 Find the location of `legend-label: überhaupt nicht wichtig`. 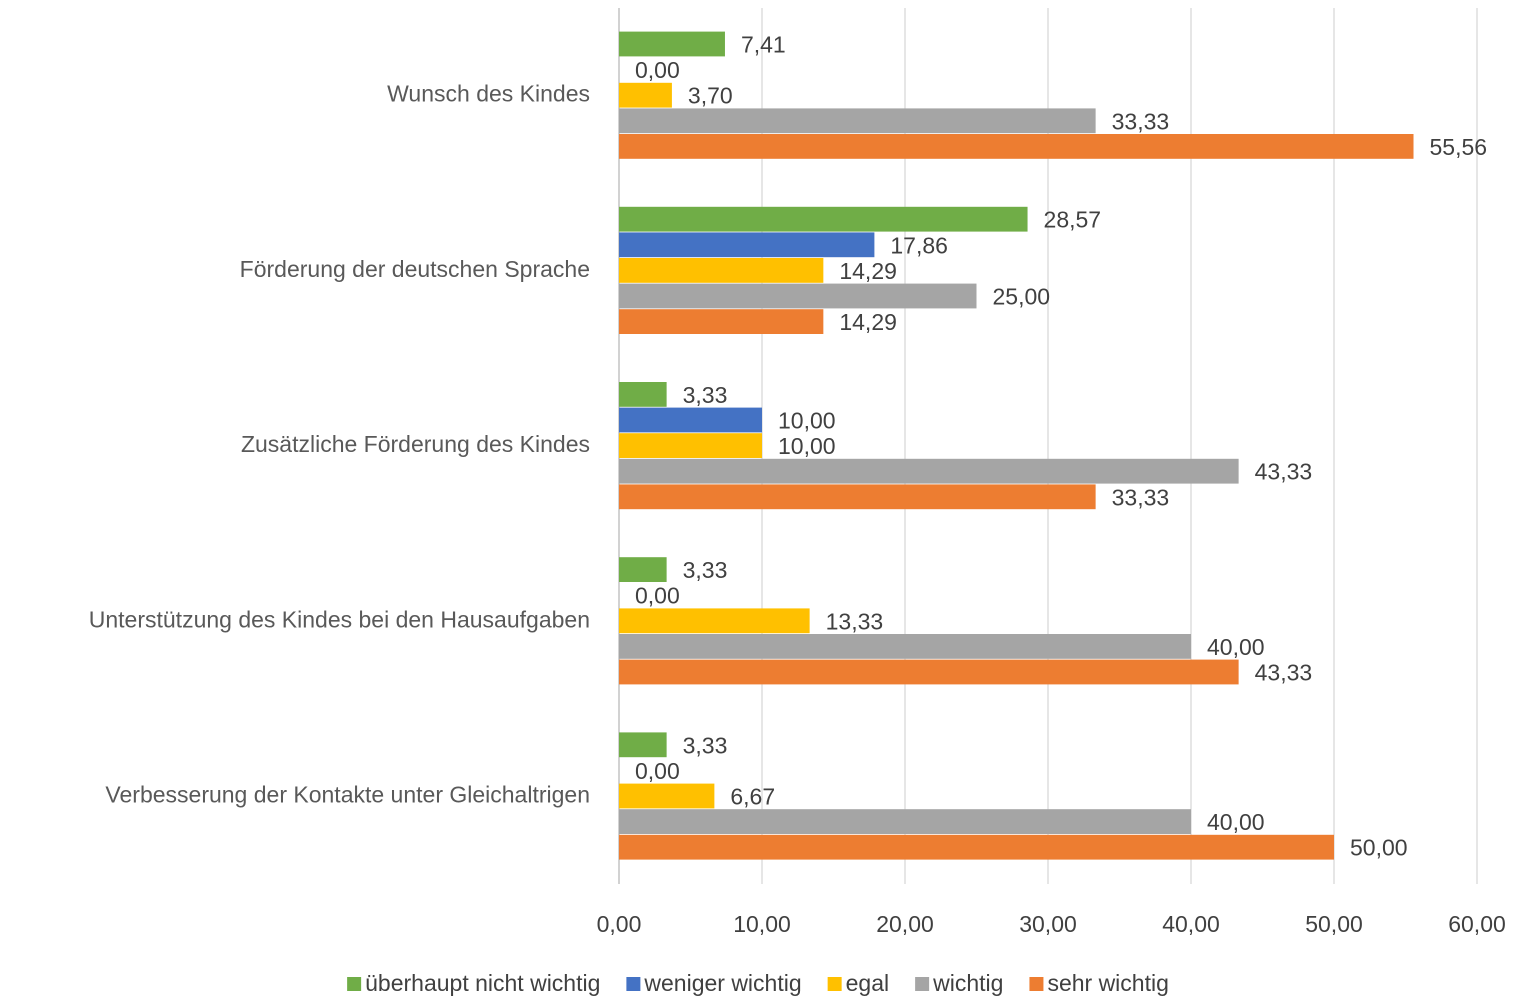

legend-label: überhaupt nicht wichtig is located at coordinates (482, 983).